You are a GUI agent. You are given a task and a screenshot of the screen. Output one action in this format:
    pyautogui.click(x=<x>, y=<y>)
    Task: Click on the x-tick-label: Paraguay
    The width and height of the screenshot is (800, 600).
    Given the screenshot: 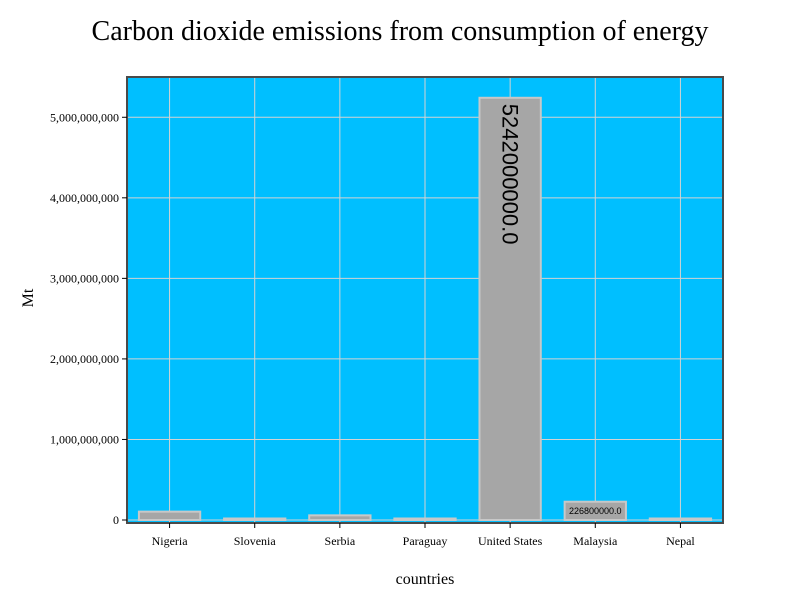 What is the action you would take?
    pyautogui.click(x=425, y=541)
    